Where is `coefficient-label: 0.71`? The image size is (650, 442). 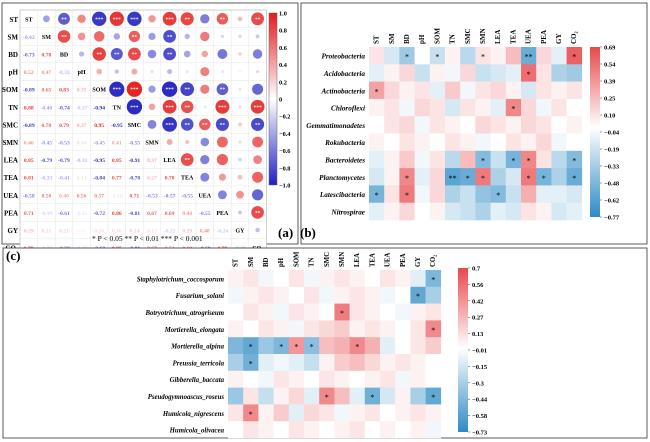
coefficient-label: 0.71 is located at coordinates (29, 214).